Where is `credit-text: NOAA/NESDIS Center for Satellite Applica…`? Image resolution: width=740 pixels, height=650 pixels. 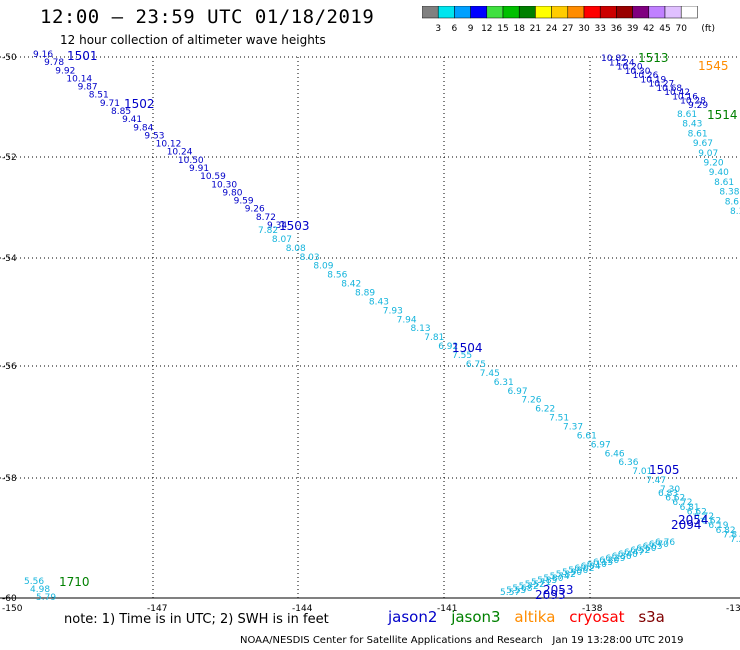
credit-text: NOAA/NESDIS Center for Satellite Applica… is located at coordinates (391, 640).